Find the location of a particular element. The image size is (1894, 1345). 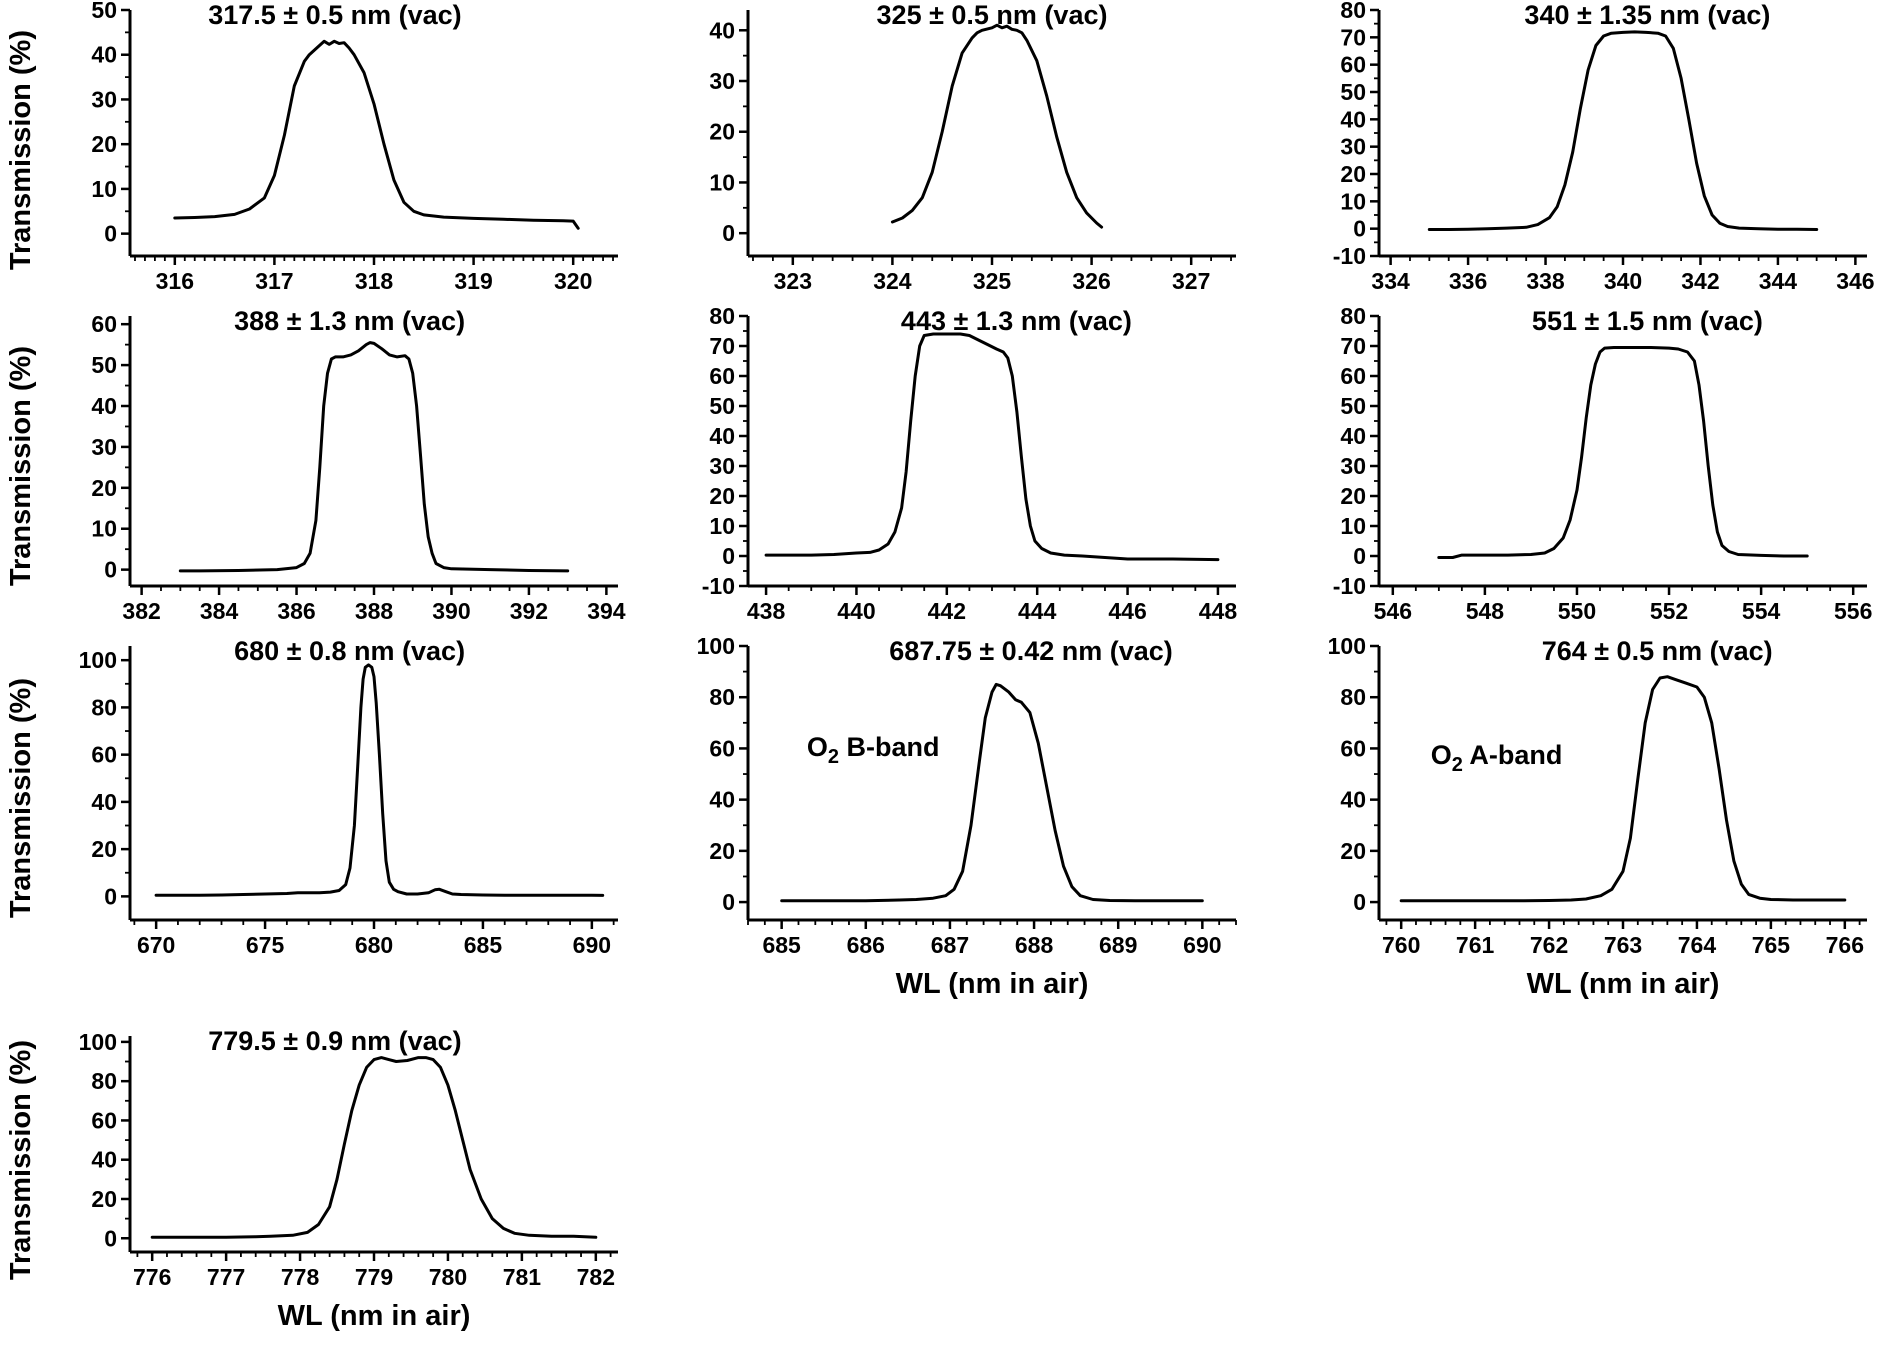

svg-text: 394 is located at coordinates (606, 611).